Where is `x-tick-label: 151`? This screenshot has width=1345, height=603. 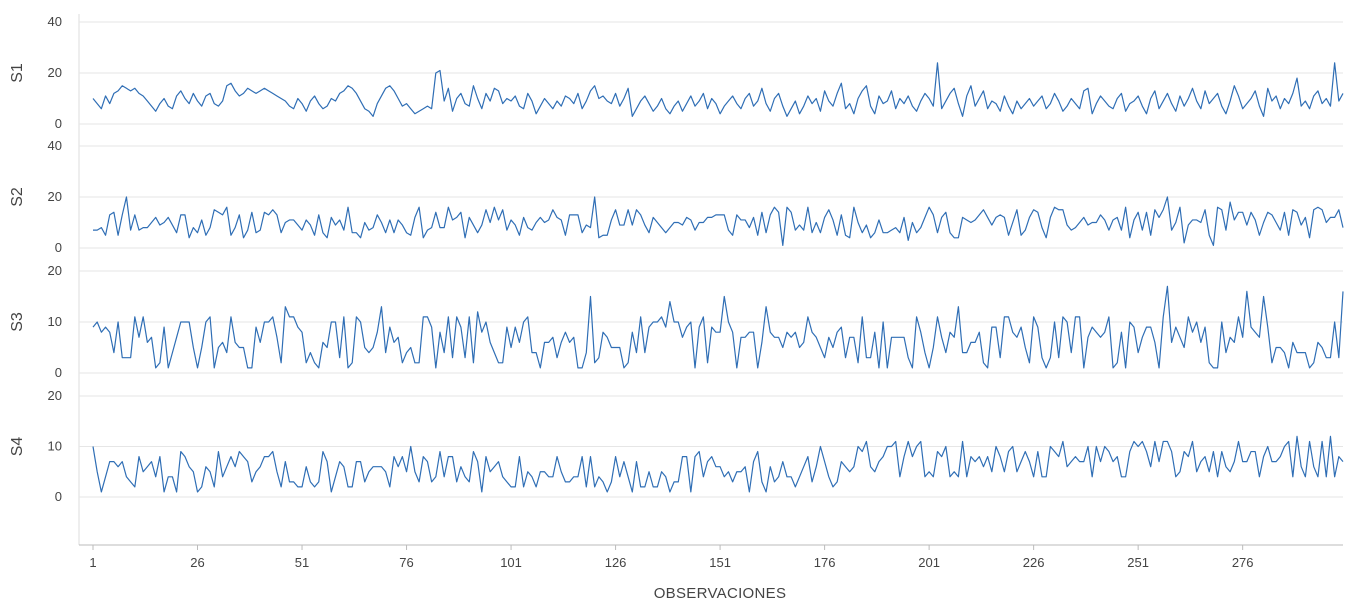 x-tick-label: 151 is located at coordinates (720, 562).